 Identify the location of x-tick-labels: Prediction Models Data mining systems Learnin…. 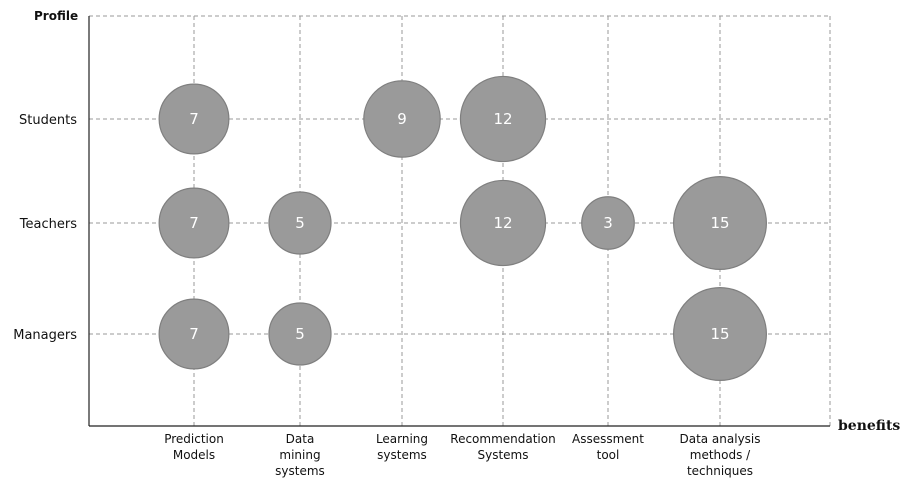
(462, 455).